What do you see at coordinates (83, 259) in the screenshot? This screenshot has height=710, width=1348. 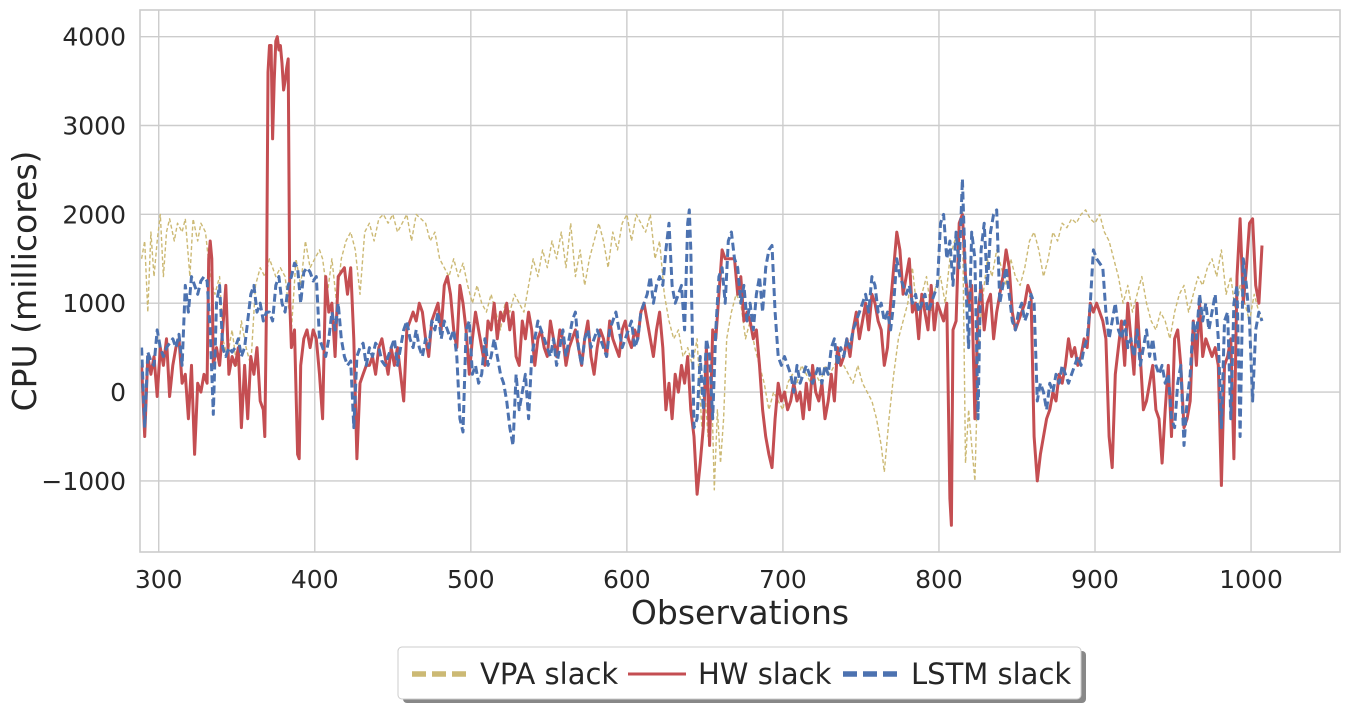 I see `y-tick-labels: −1000 0 1000 2000 3000 4000` at bounding box center [83, 259].